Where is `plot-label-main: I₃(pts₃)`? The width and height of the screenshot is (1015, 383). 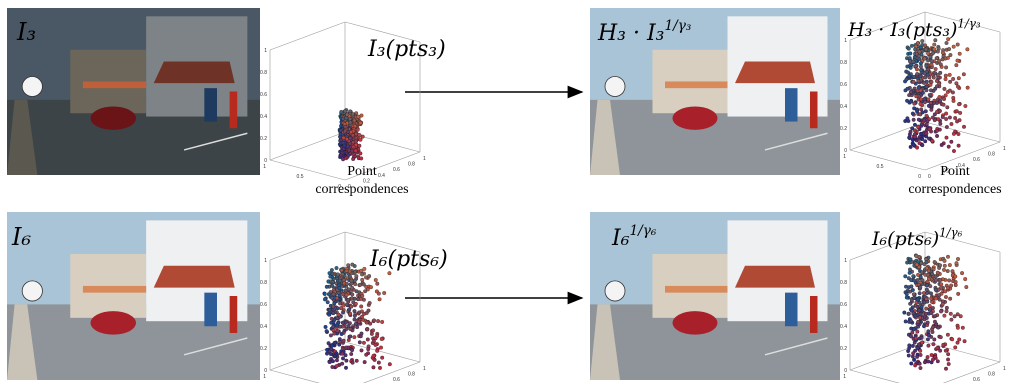
plot-label-main: I₃(pts₃) is located at coordinates (406, 49).